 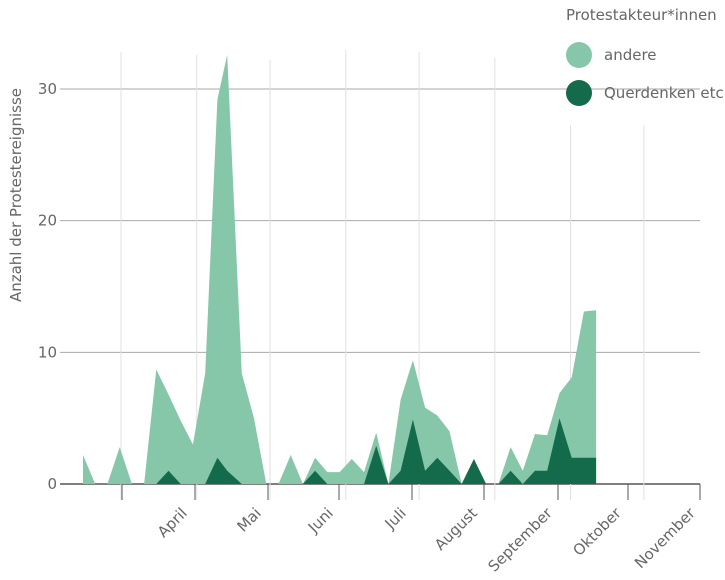 What do you see at coordinates (47, 352) in the screenshot?
I see `y-tick-label: 10` at bounding box center [47, 352].